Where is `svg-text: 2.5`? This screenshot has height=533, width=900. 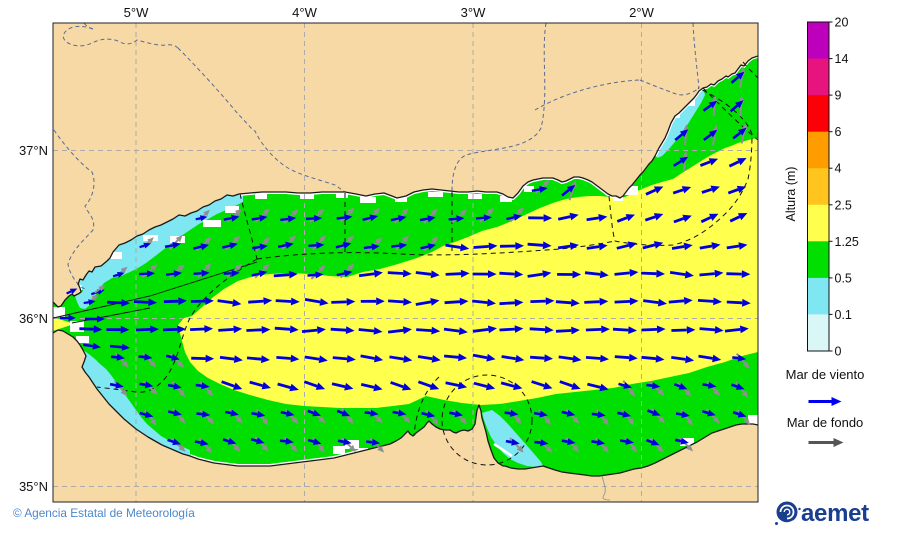
svg-text: 2.5 is located at coordinates (843, 205).